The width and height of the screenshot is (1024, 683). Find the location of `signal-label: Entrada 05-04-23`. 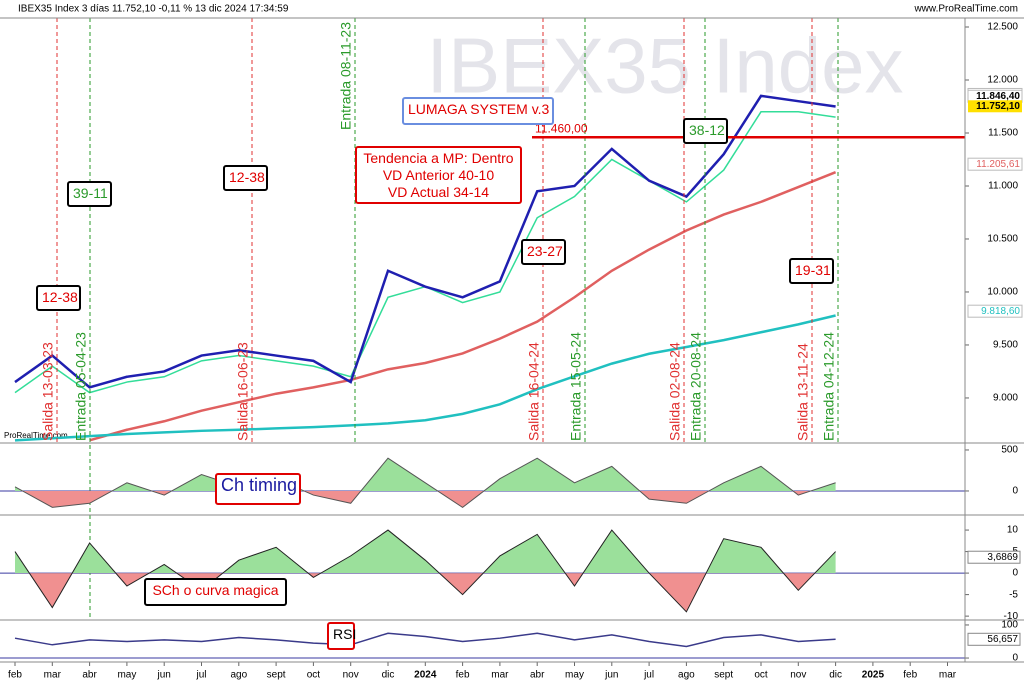

signal-label: Entrada 05-04-23 is located at coordinates (81, 386).